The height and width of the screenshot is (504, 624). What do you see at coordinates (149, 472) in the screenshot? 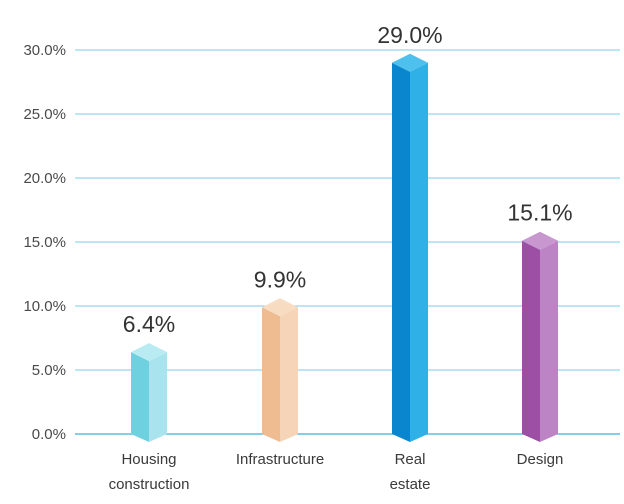
I see `category-label: Housing construction` at bounding box center [149, 472].